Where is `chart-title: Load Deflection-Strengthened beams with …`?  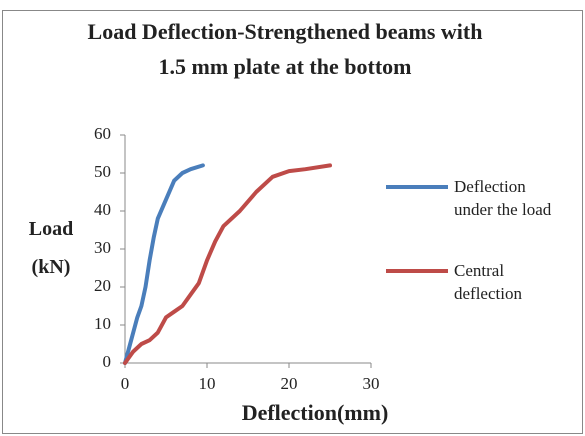 chart-title: Load Deflection-Strengthened beams with … is located at coordinates (285, 49).